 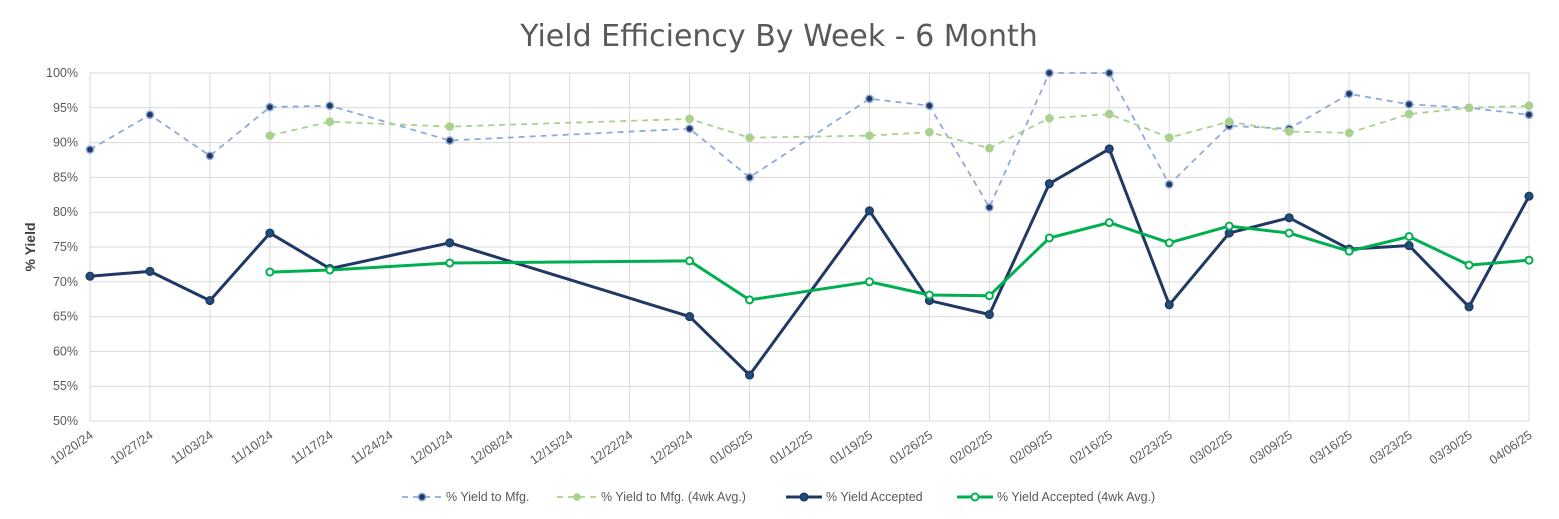 What do you see at coordinates (132, 447) in the screenshot?
I see `x-tick-label: 10/27/24` at bounding box center [132, 447].